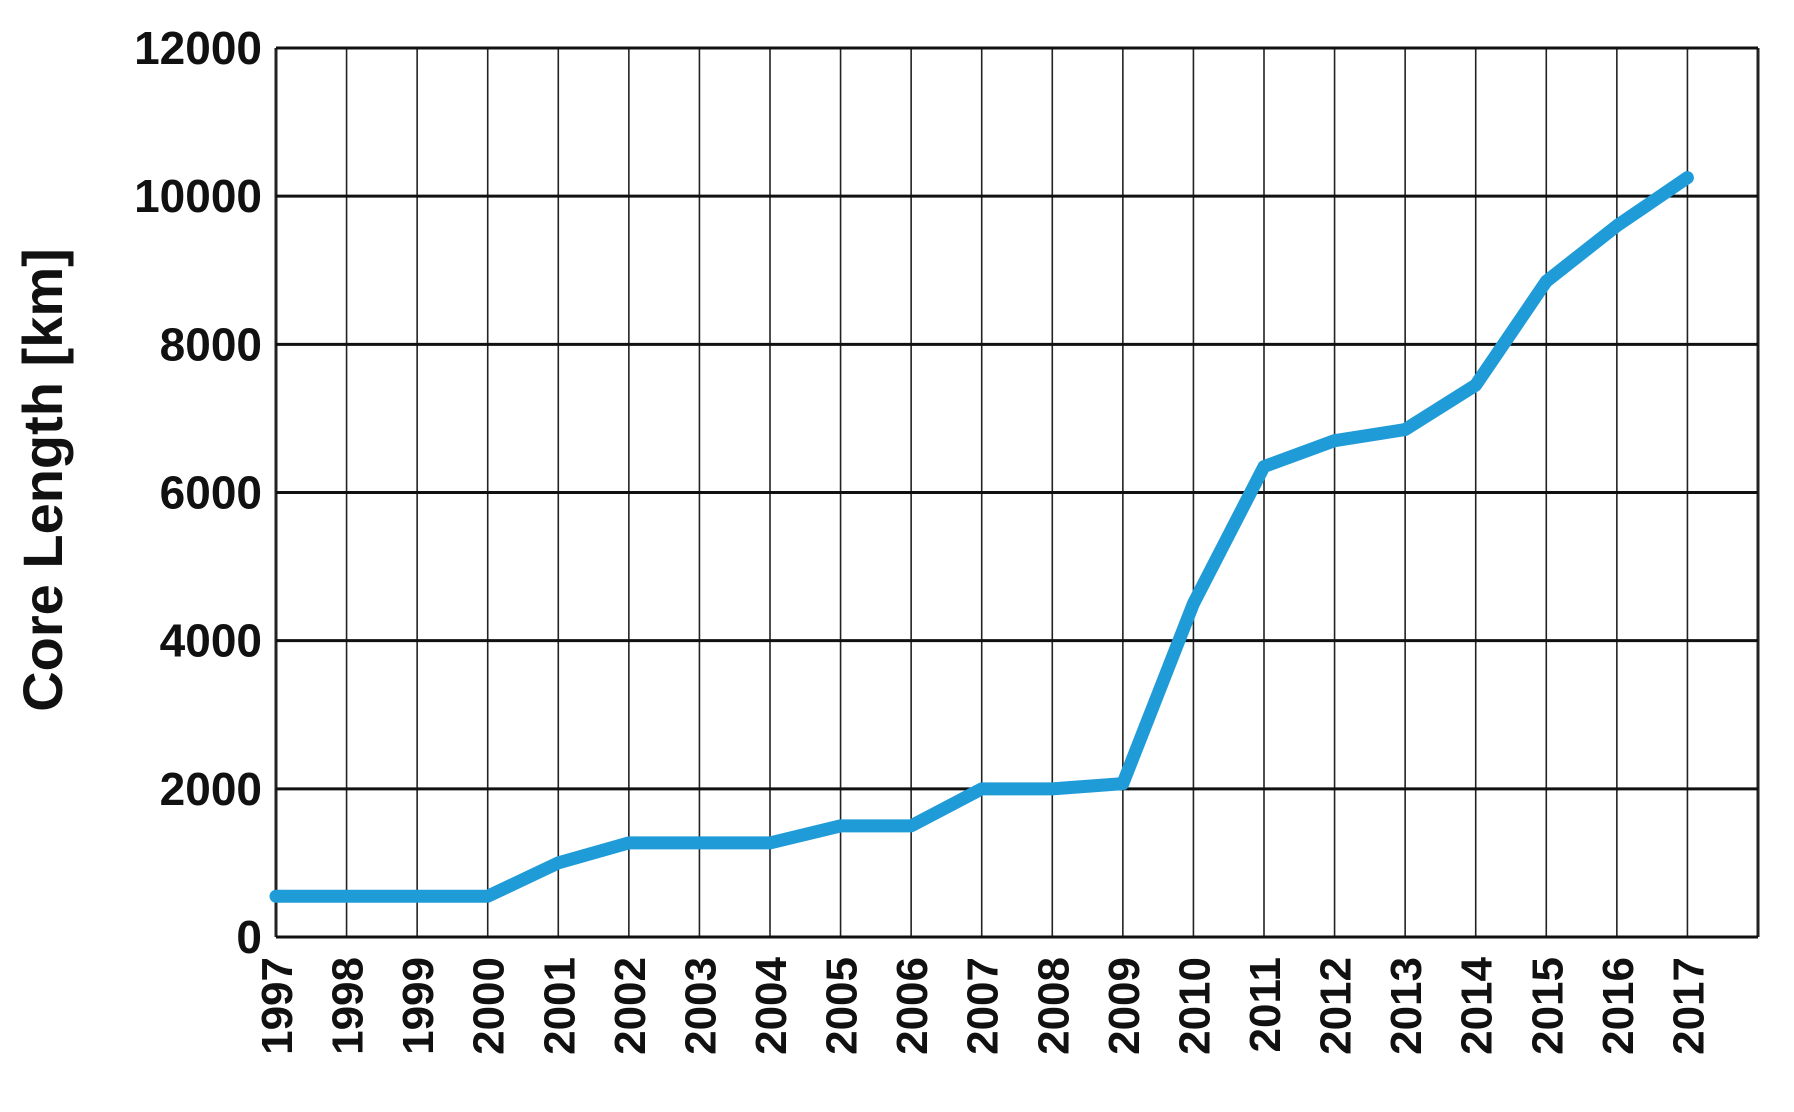 This screenshot has height=1112, width=1794. I want to click on x-tick-label: 2008, so click(1053, 1006).